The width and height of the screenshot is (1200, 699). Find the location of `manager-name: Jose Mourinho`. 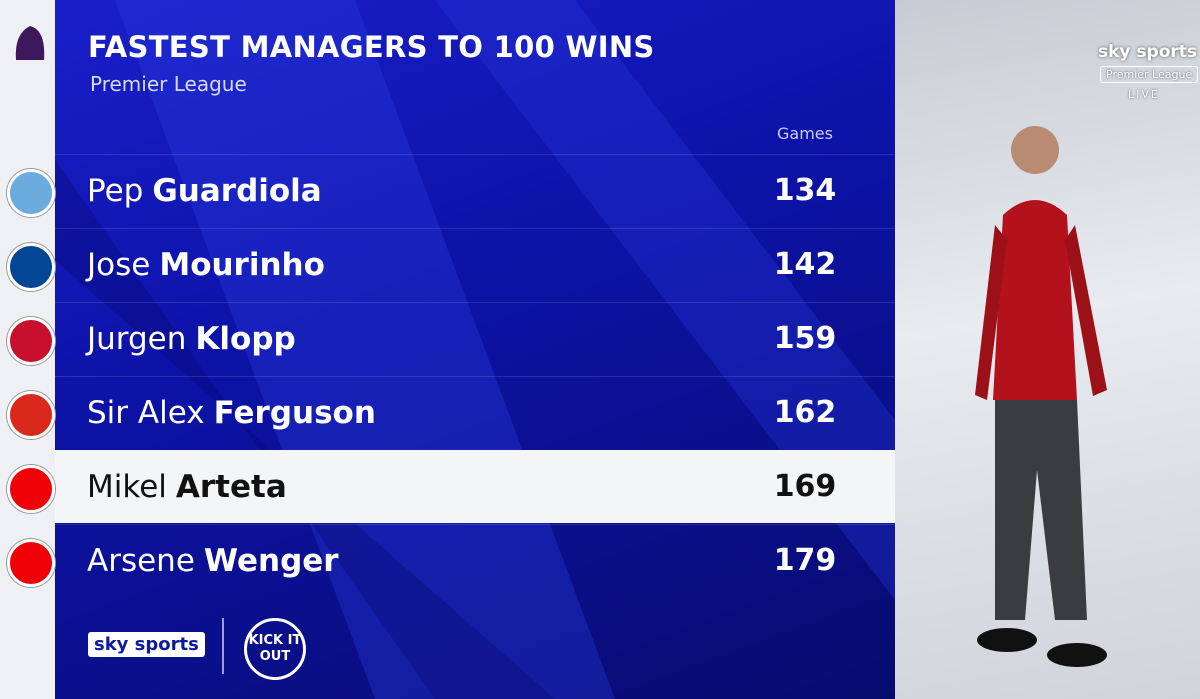

manager-name: Jose Mourinho is located at coordinates (206, 265).